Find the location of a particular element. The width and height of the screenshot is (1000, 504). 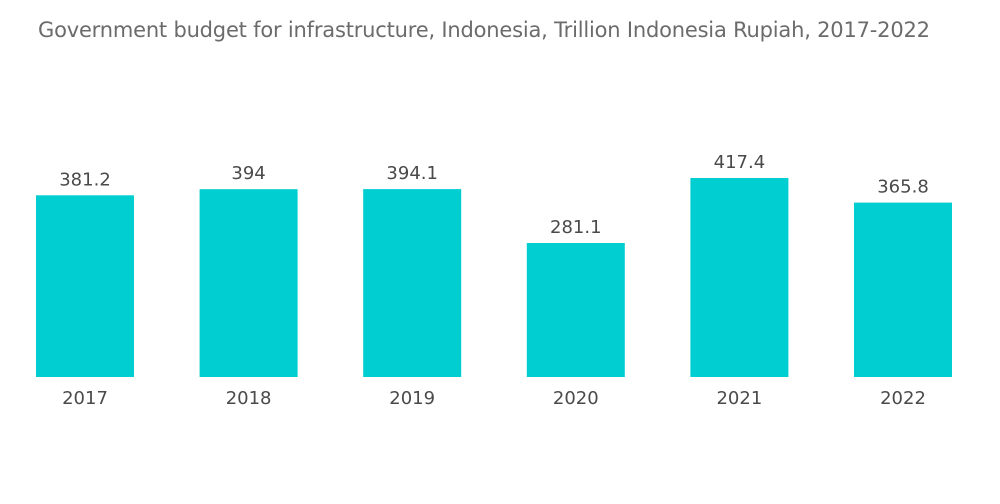

x-tick-label-2018: 2018 is located at coordinates (249, 398).